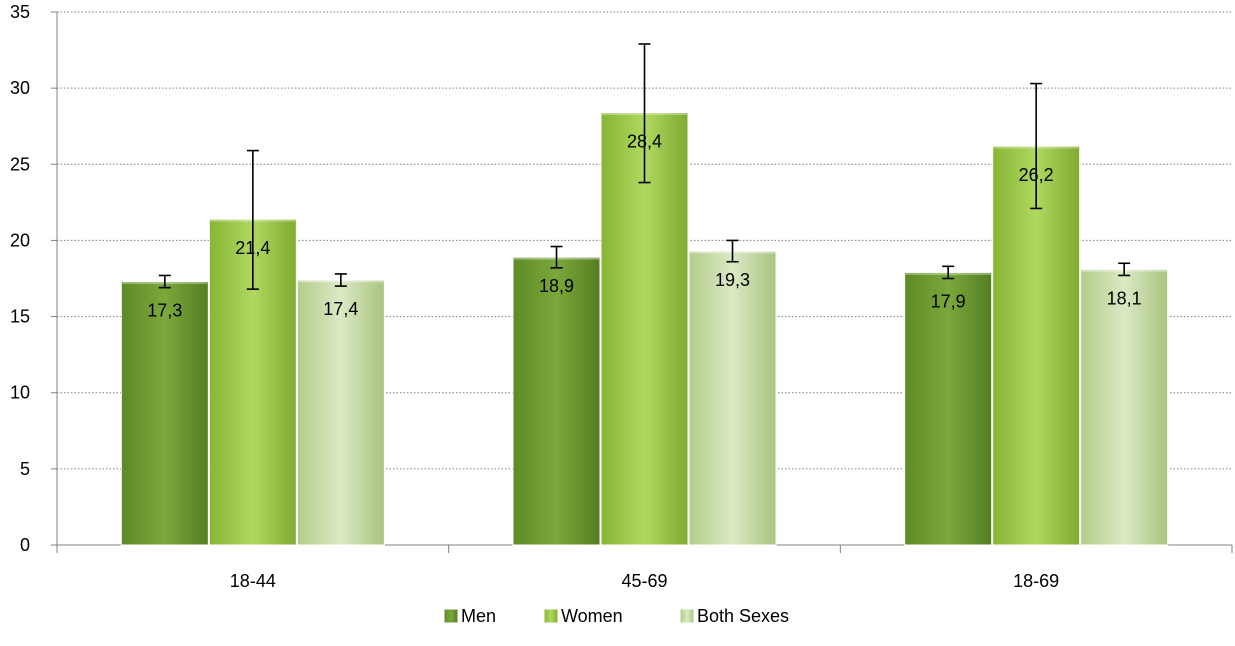 The width and height of the screenshot is (1235, 646). Describe the element at coordinates (948, 301) in the screenshot. I see `data-label: 17,9` at that location.